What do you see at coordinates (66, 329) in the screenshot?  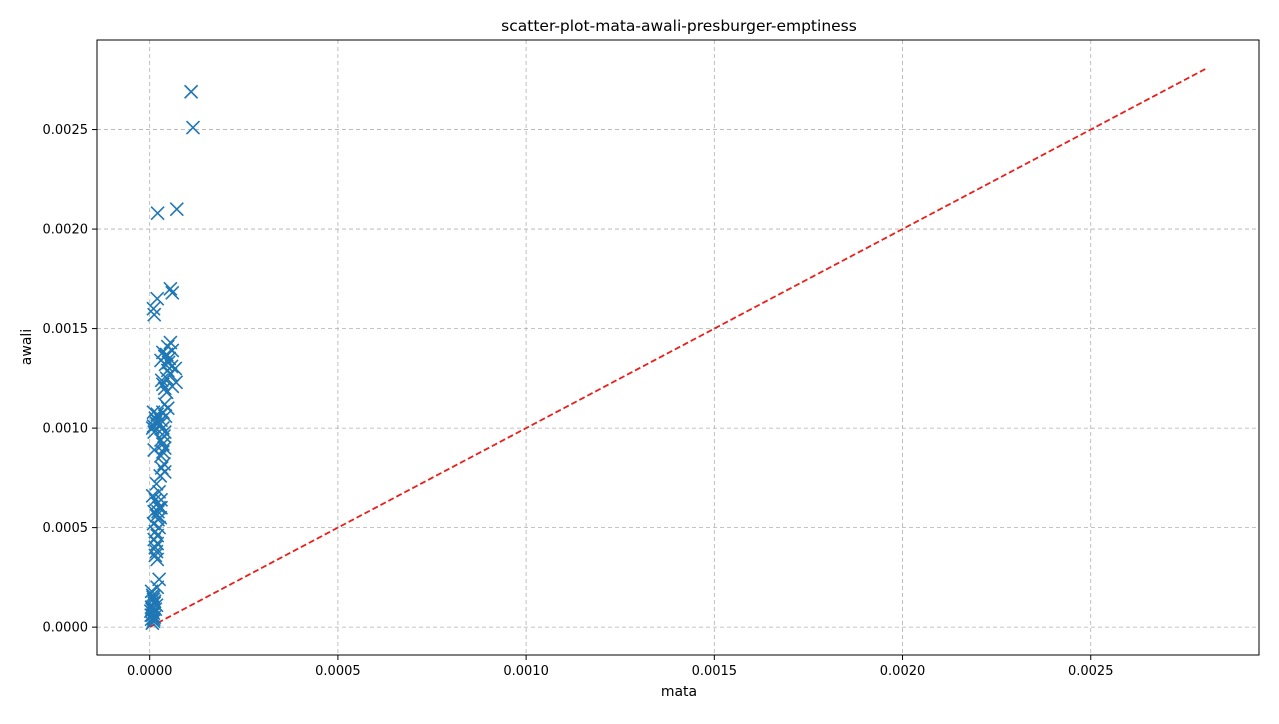 I see `y-tick-label: 0.0015` at bounding box center [66, 329].